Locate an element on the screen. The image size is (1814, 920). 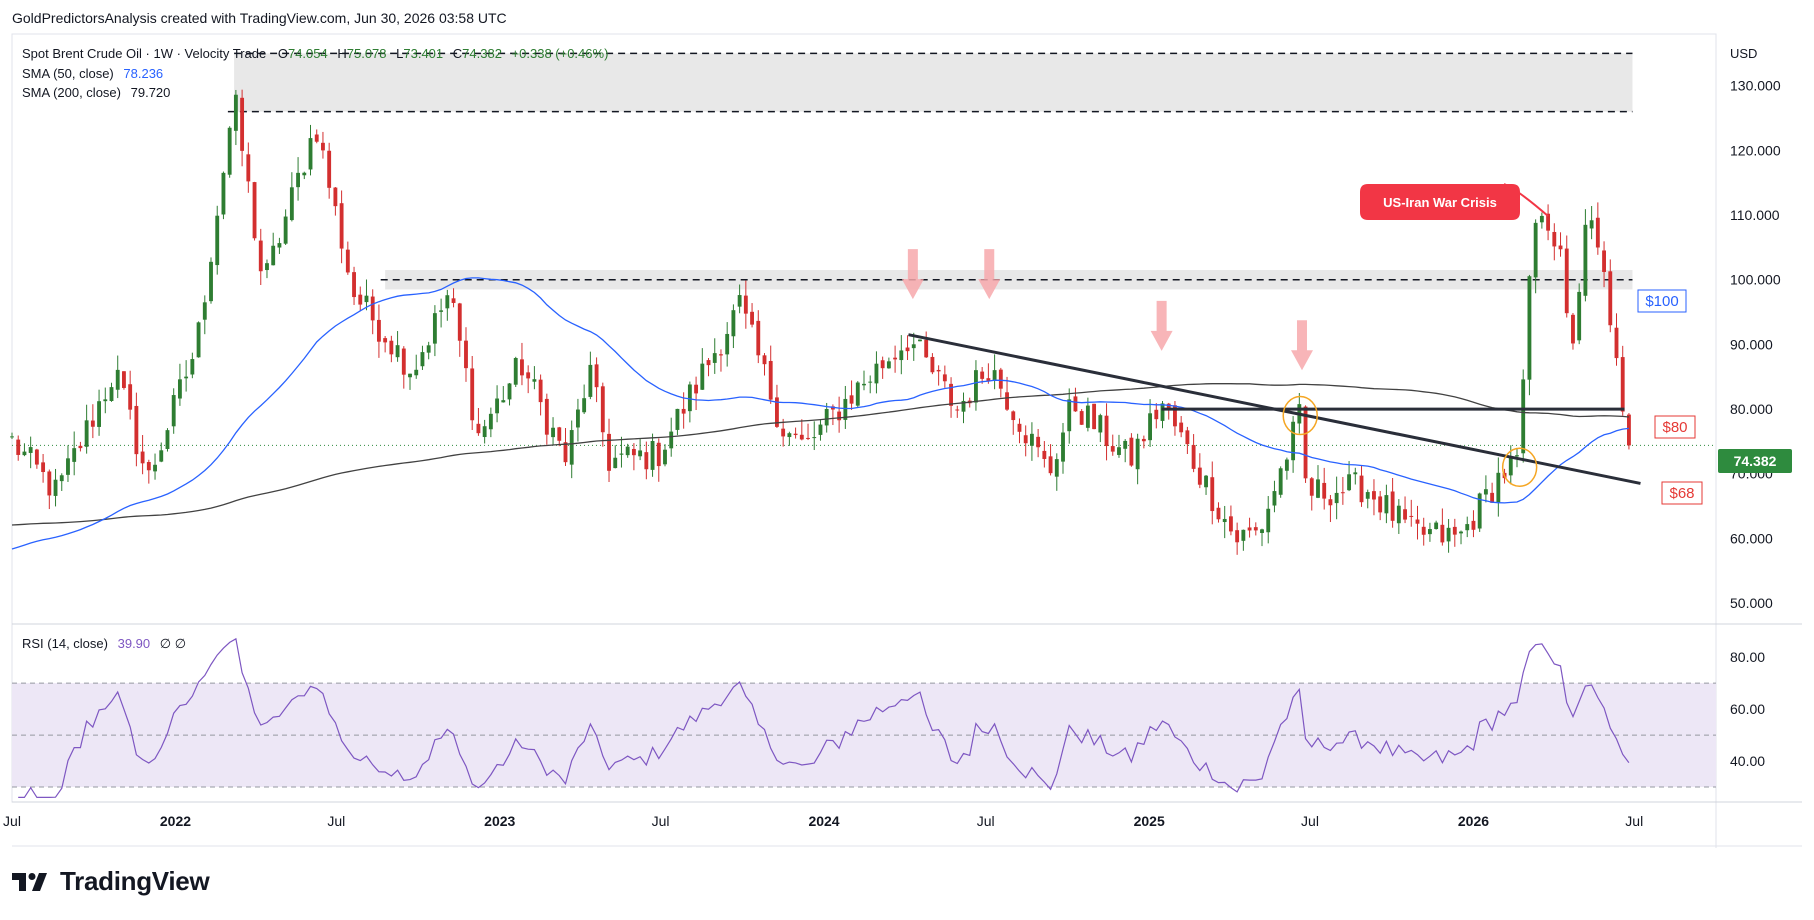
svg-text: SMA (50, close) 78.236 is located at coordinates (92, 73).